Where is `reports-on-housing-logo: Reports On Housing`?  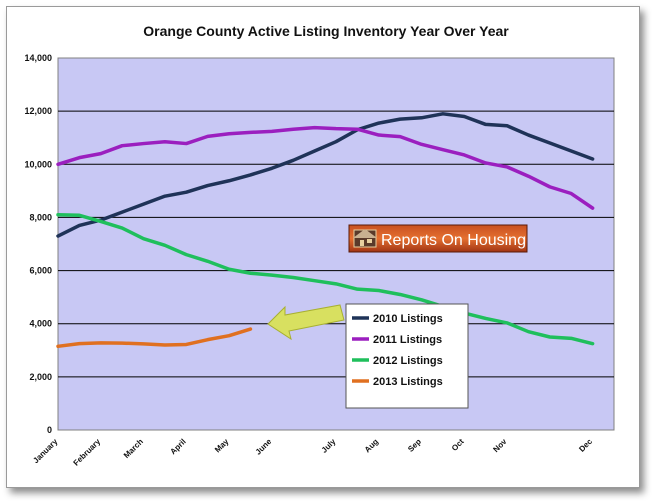
reports-on-housing-logo: Reports On Housing is located at coordinates (438, 238).